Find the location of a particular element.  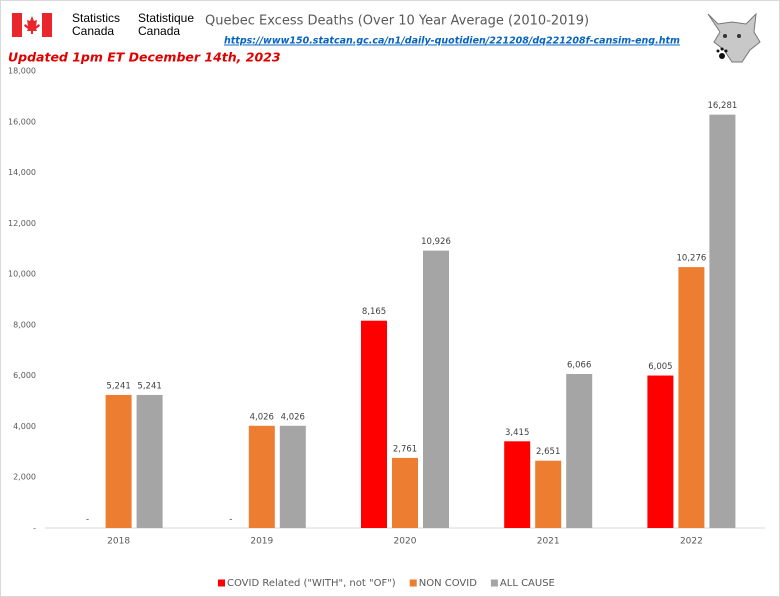

y-tick-label: 10,000 is located at coordinates (22, 274).